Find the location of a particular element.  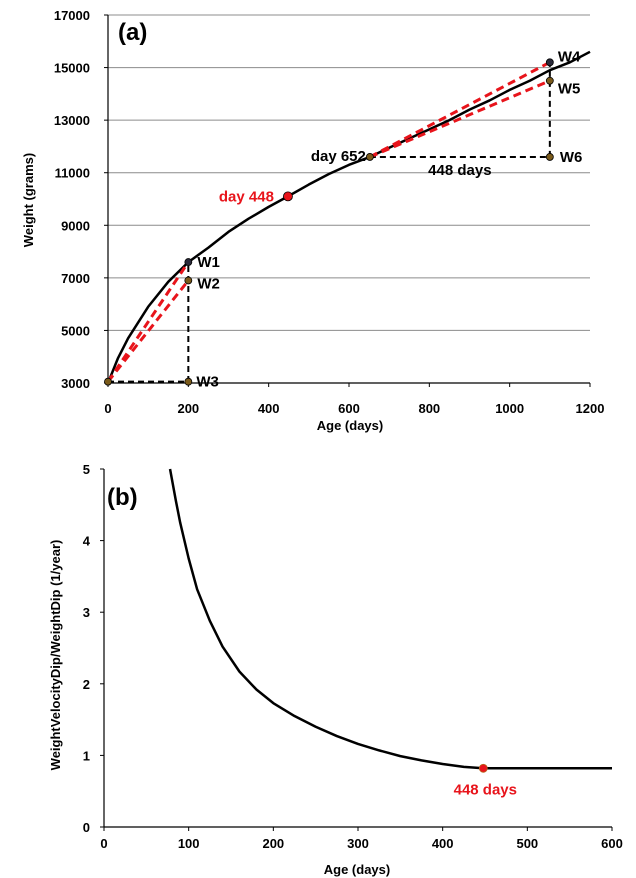

panel-b-label: (b) is located at coordinates (122, 497).